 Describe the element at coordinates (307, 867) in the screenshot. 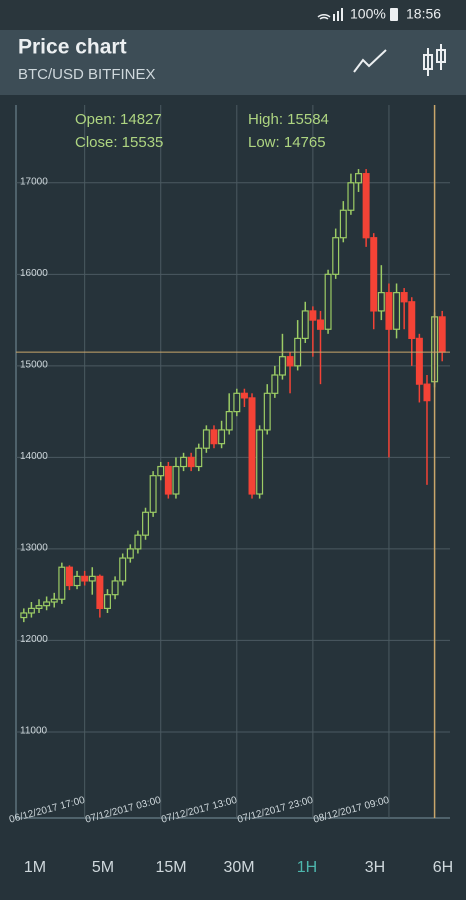

I see `timeframe-tab: 1H` at that location.